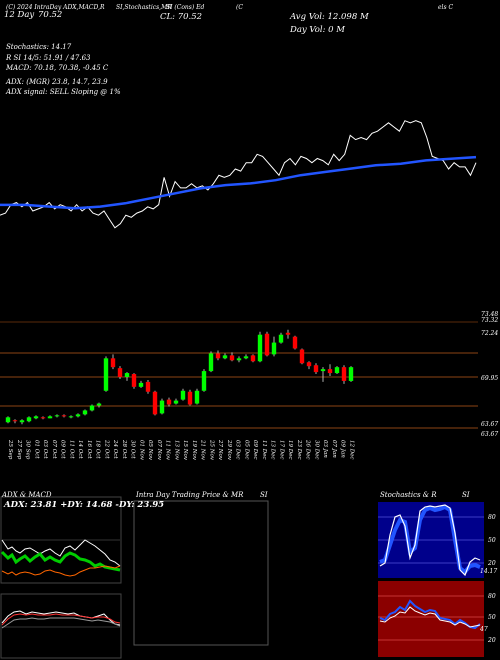  I want to click on stoch-panel-title-2: SI, so click(466, 495).